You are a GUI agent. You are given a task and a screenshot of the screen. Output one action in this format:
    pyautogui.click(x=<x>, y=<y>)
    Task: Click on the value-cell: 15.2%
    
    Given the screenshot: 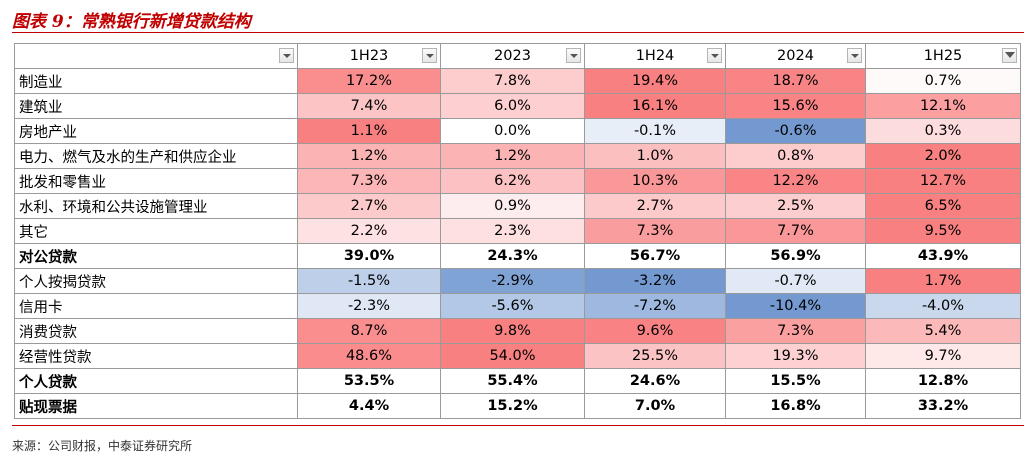 What is the action you would take?
    pyautogui.click(x=512, y=406)
    